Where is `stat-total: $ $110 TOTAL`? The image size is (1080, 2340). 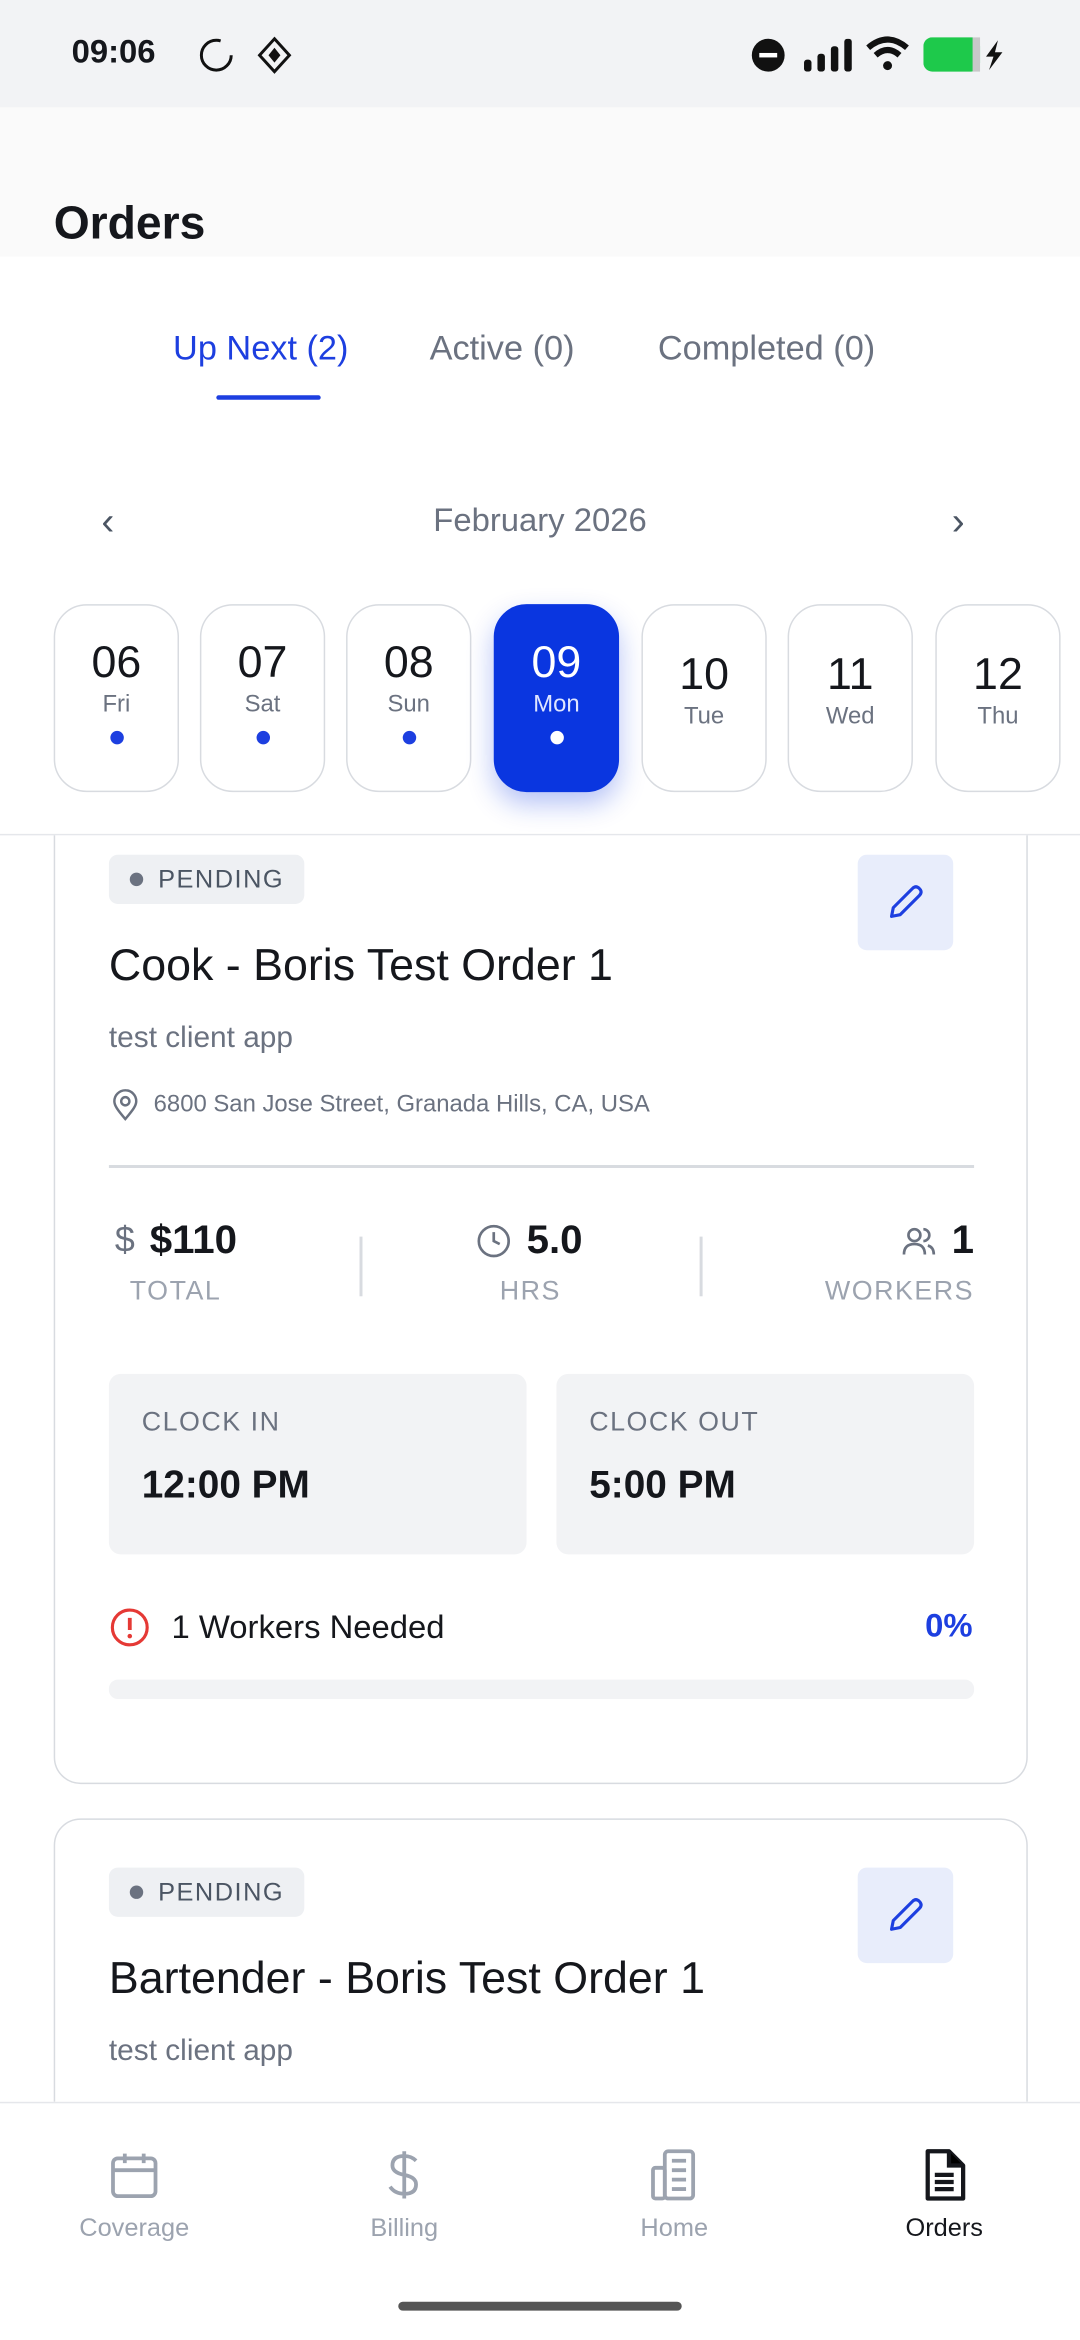
stat-total: $ $110 TOTAL is located at coordinates (176, 1262).